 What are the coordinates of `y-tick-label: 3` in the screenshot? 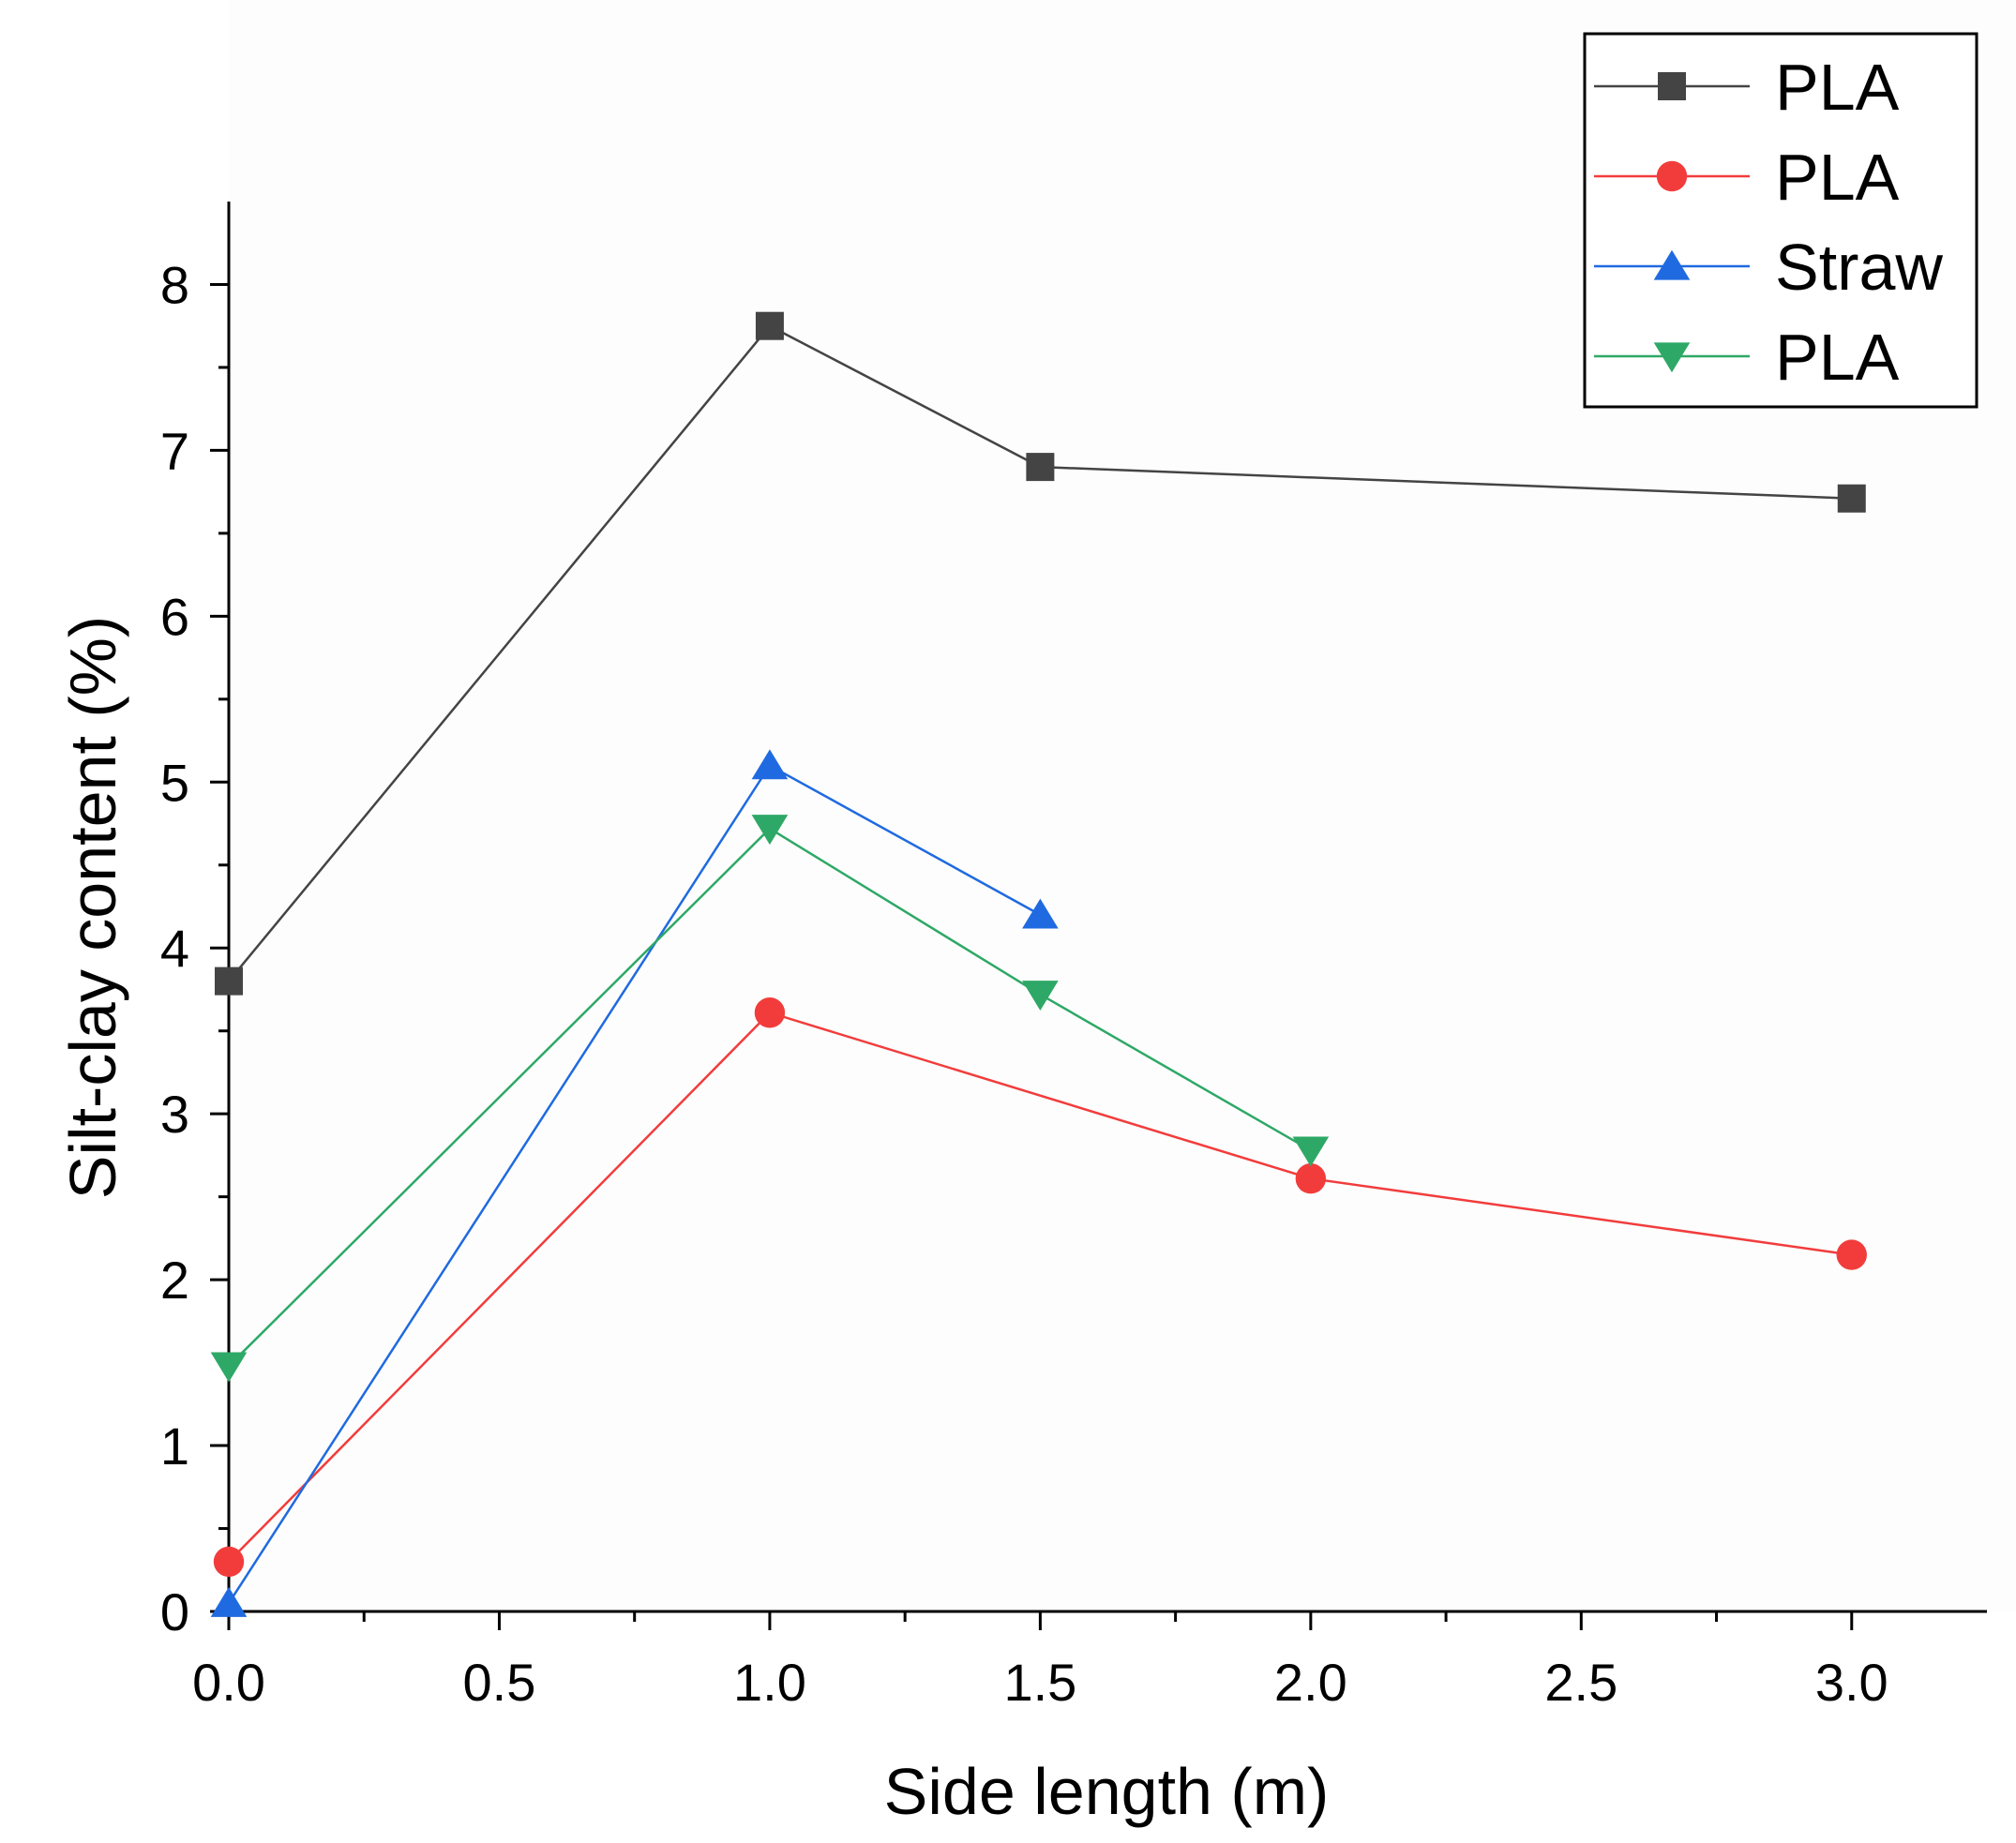 It's located at (174, 1114).